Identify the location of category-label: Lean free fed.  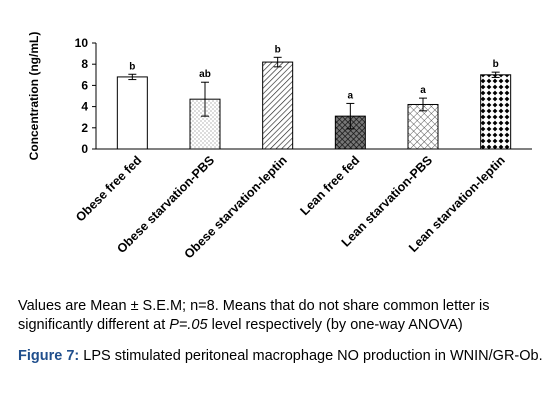
(330, 185).